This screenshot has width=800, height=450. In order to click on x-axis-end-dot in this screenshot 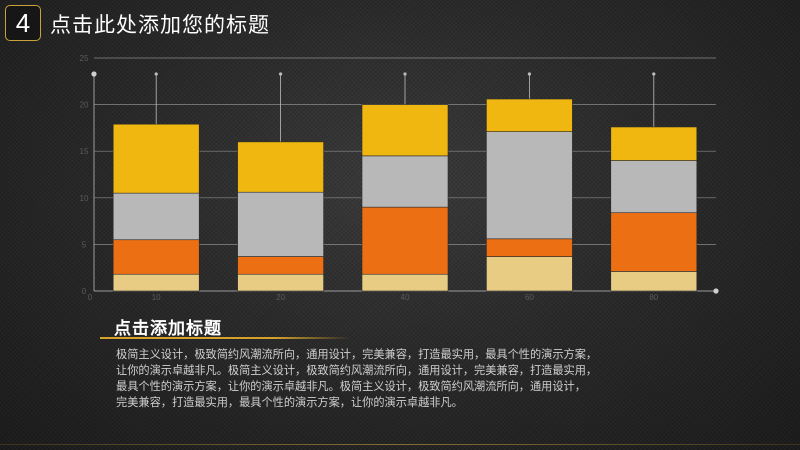, I will do `click(716, 291)`.